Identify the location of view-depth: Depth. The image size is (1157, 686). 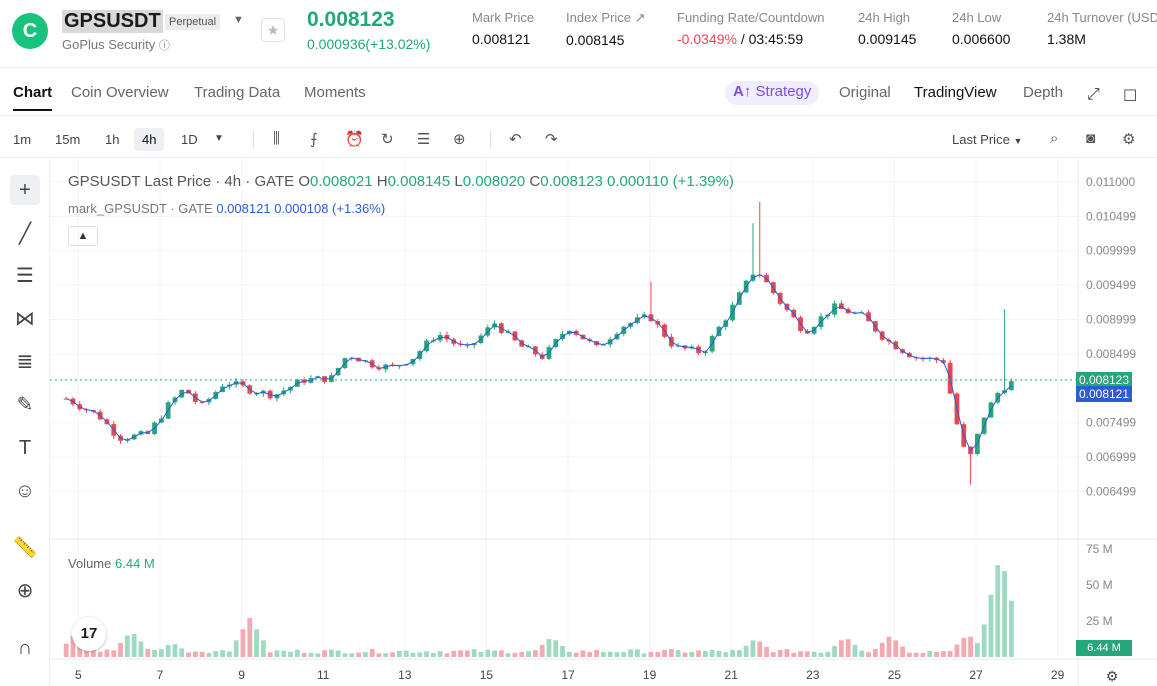
(1043, 92).